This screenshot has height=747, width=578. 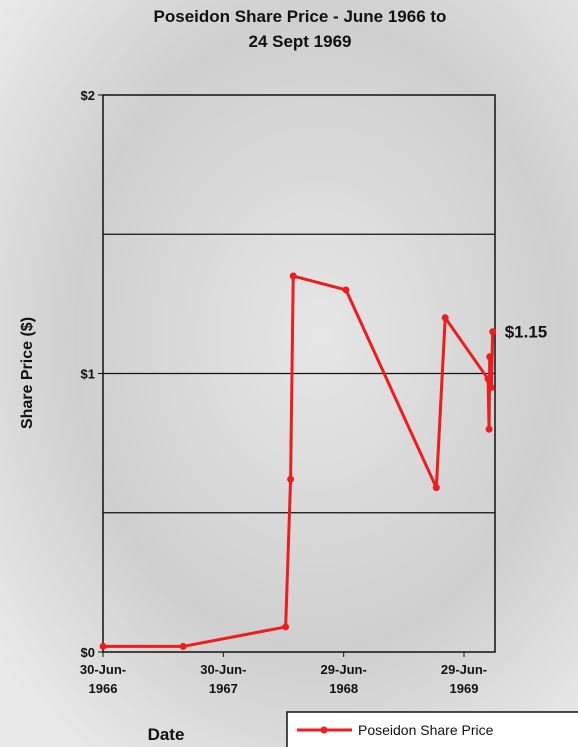 What do you see at coordinates (324, 730) in the screenshot?
I see `legend-swatch` at bounding box center [324, 730].